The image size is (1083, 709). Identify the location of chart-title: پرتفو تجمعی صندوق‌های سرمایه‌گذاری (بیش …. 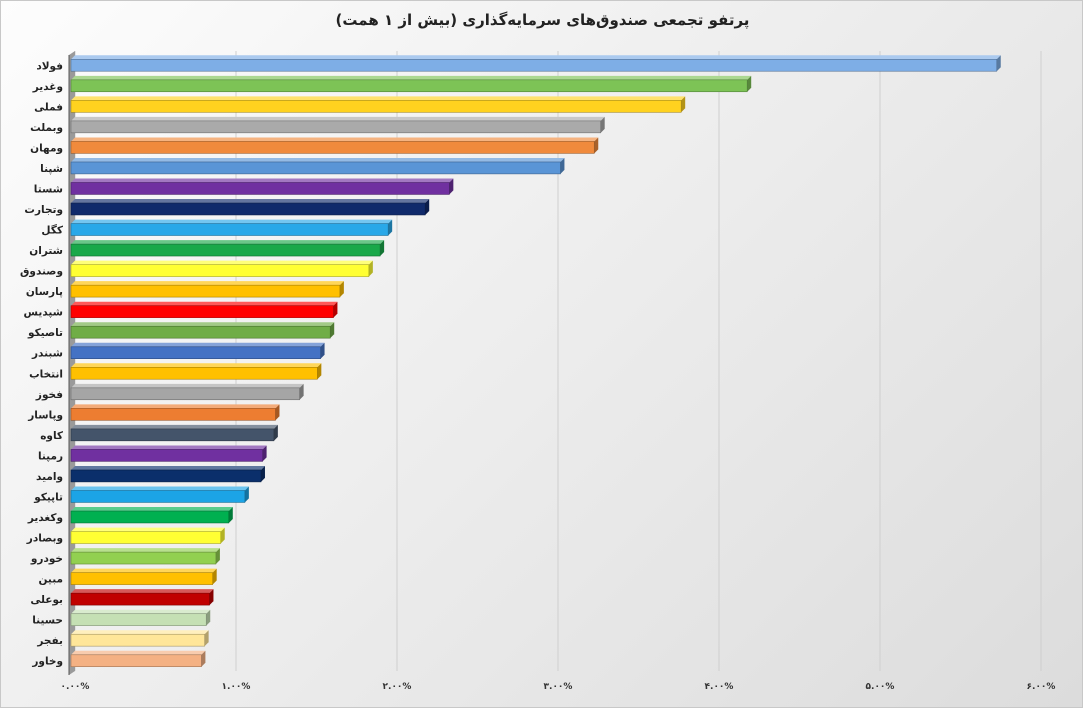
(542, 20).